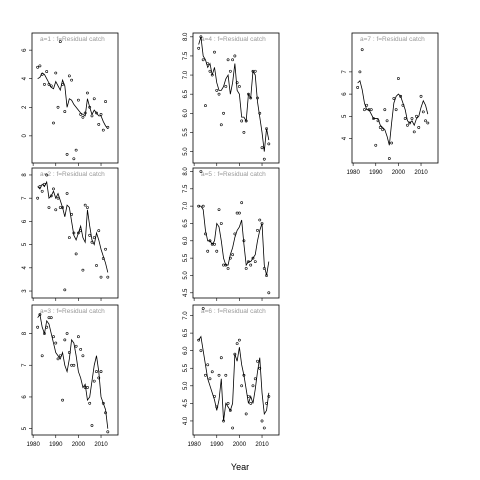 Image resolution: width=480 pixels, height=480 pixels. I want to click on y-tick-label: 6.0, so click(186, 350).